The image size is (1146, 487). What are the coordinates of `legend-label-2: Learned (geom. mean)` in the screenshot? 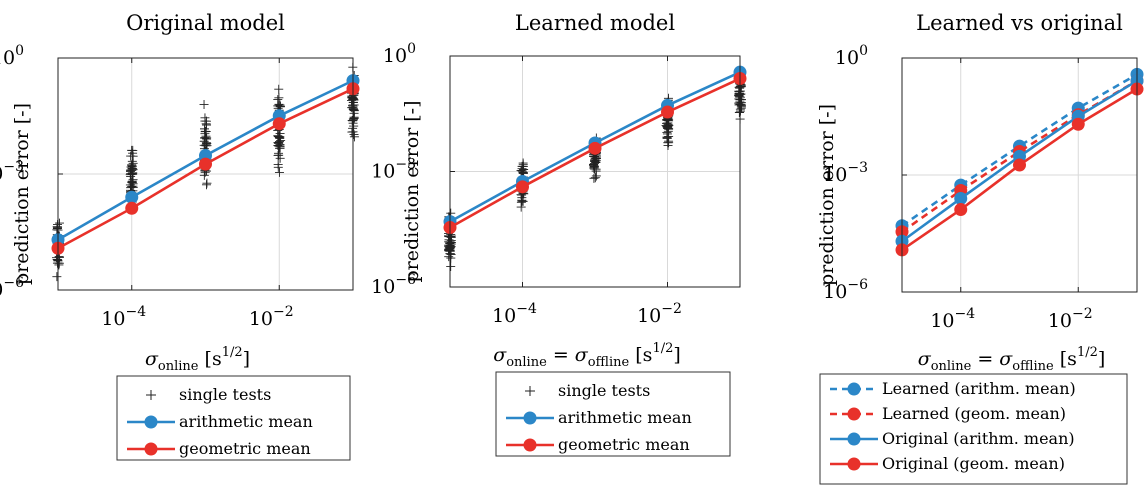 It's located at (974, 413).